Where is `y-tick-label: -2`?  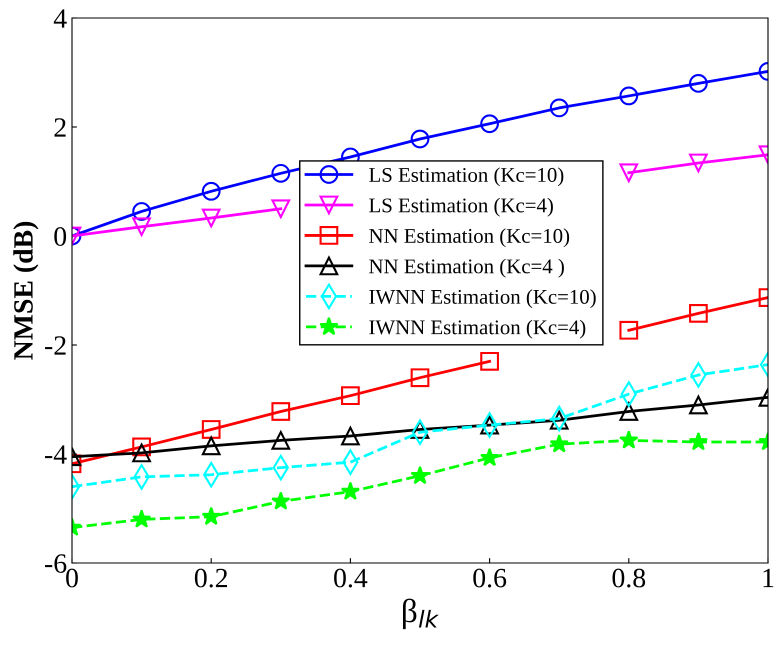
y-tick-label: -2 is located at coordinates (55, 345).